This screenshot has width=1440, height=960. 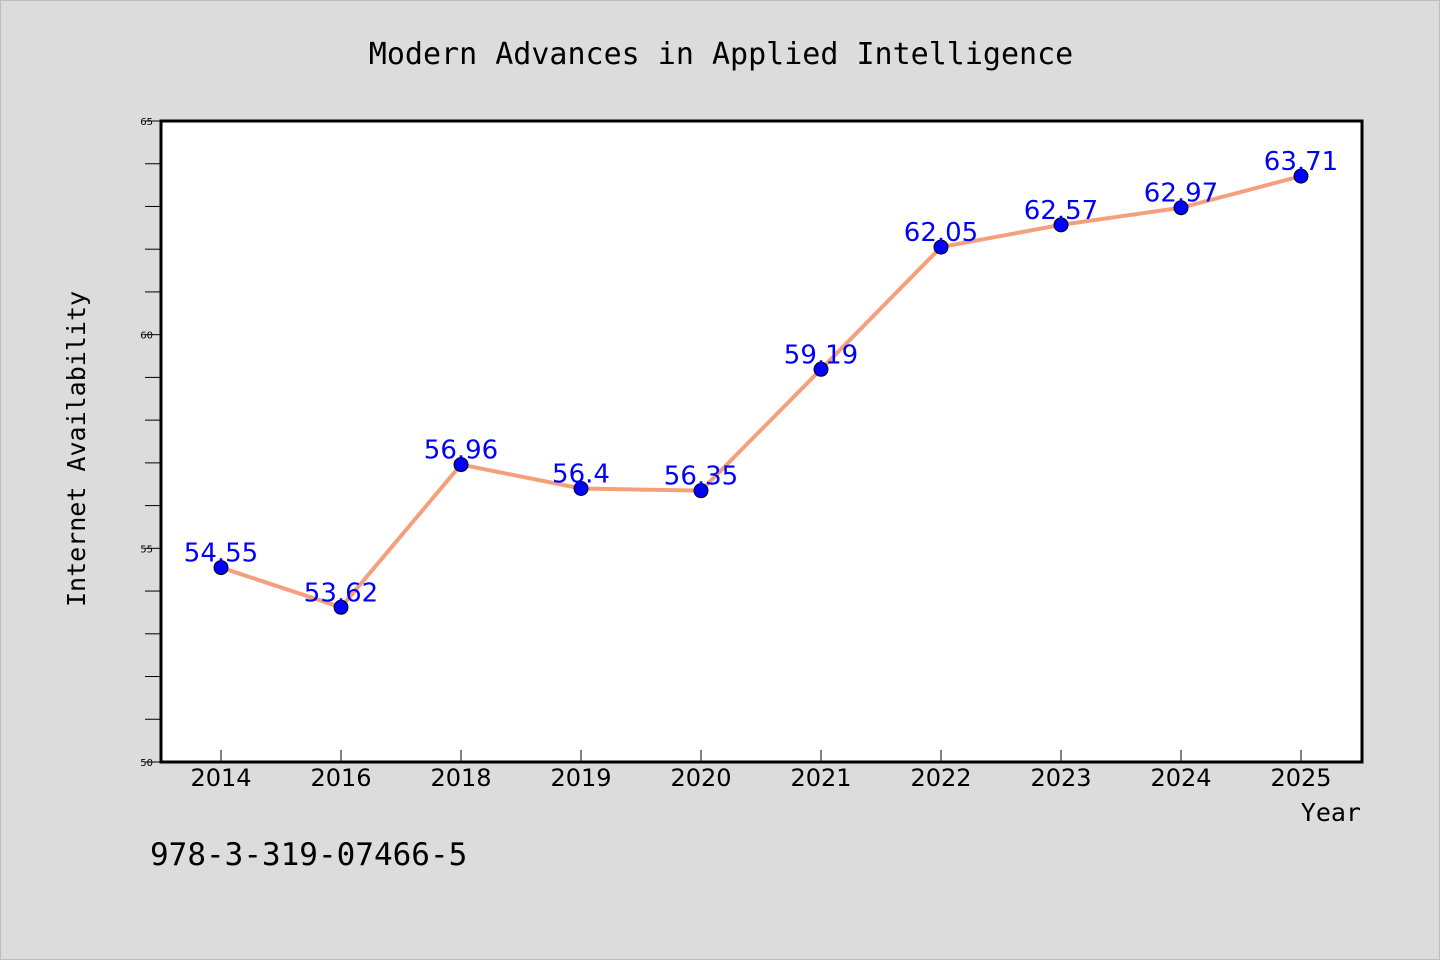 I want to click on data-label: 56.96, so click(x=461, y=451).